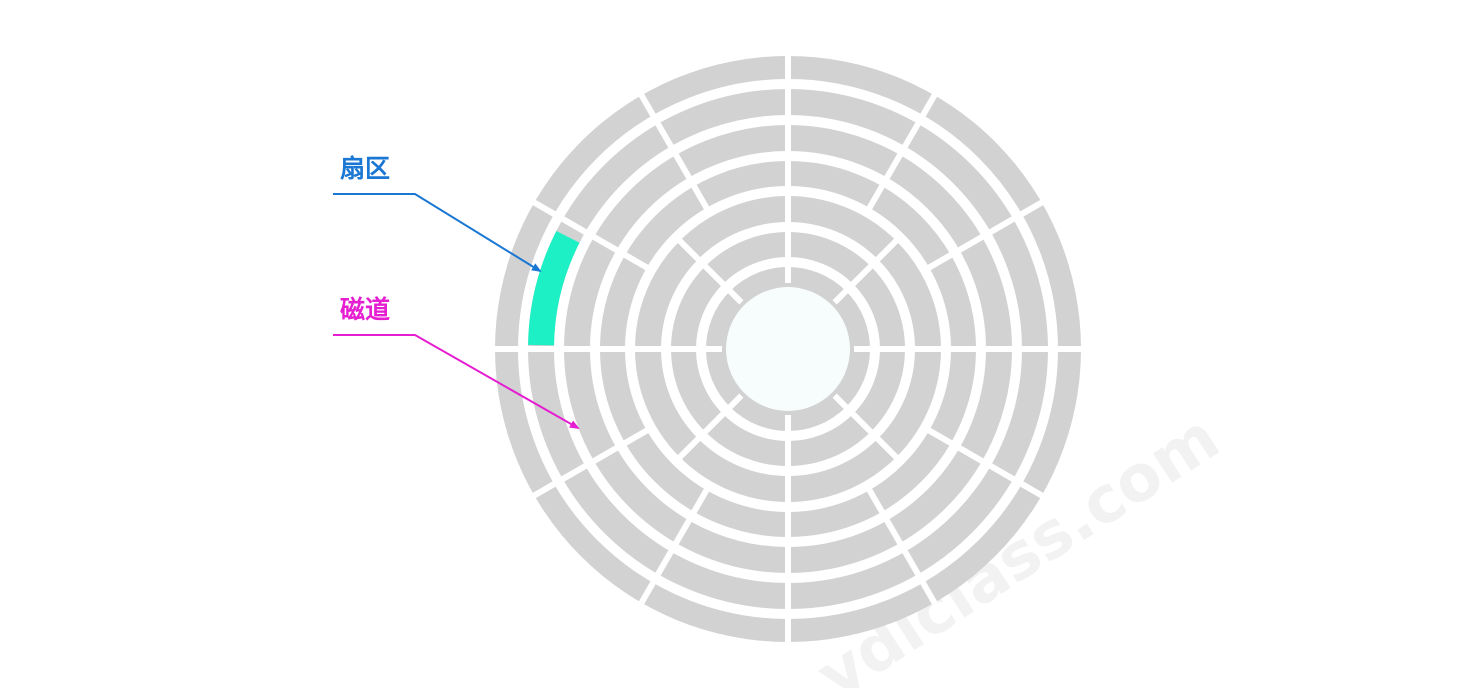 The width and height of the screenshot is (1459, 688). What do you see at coordinates (554, 288) in the screenshot?
I see `highlighted-sector` at bounding box center [554, 288].